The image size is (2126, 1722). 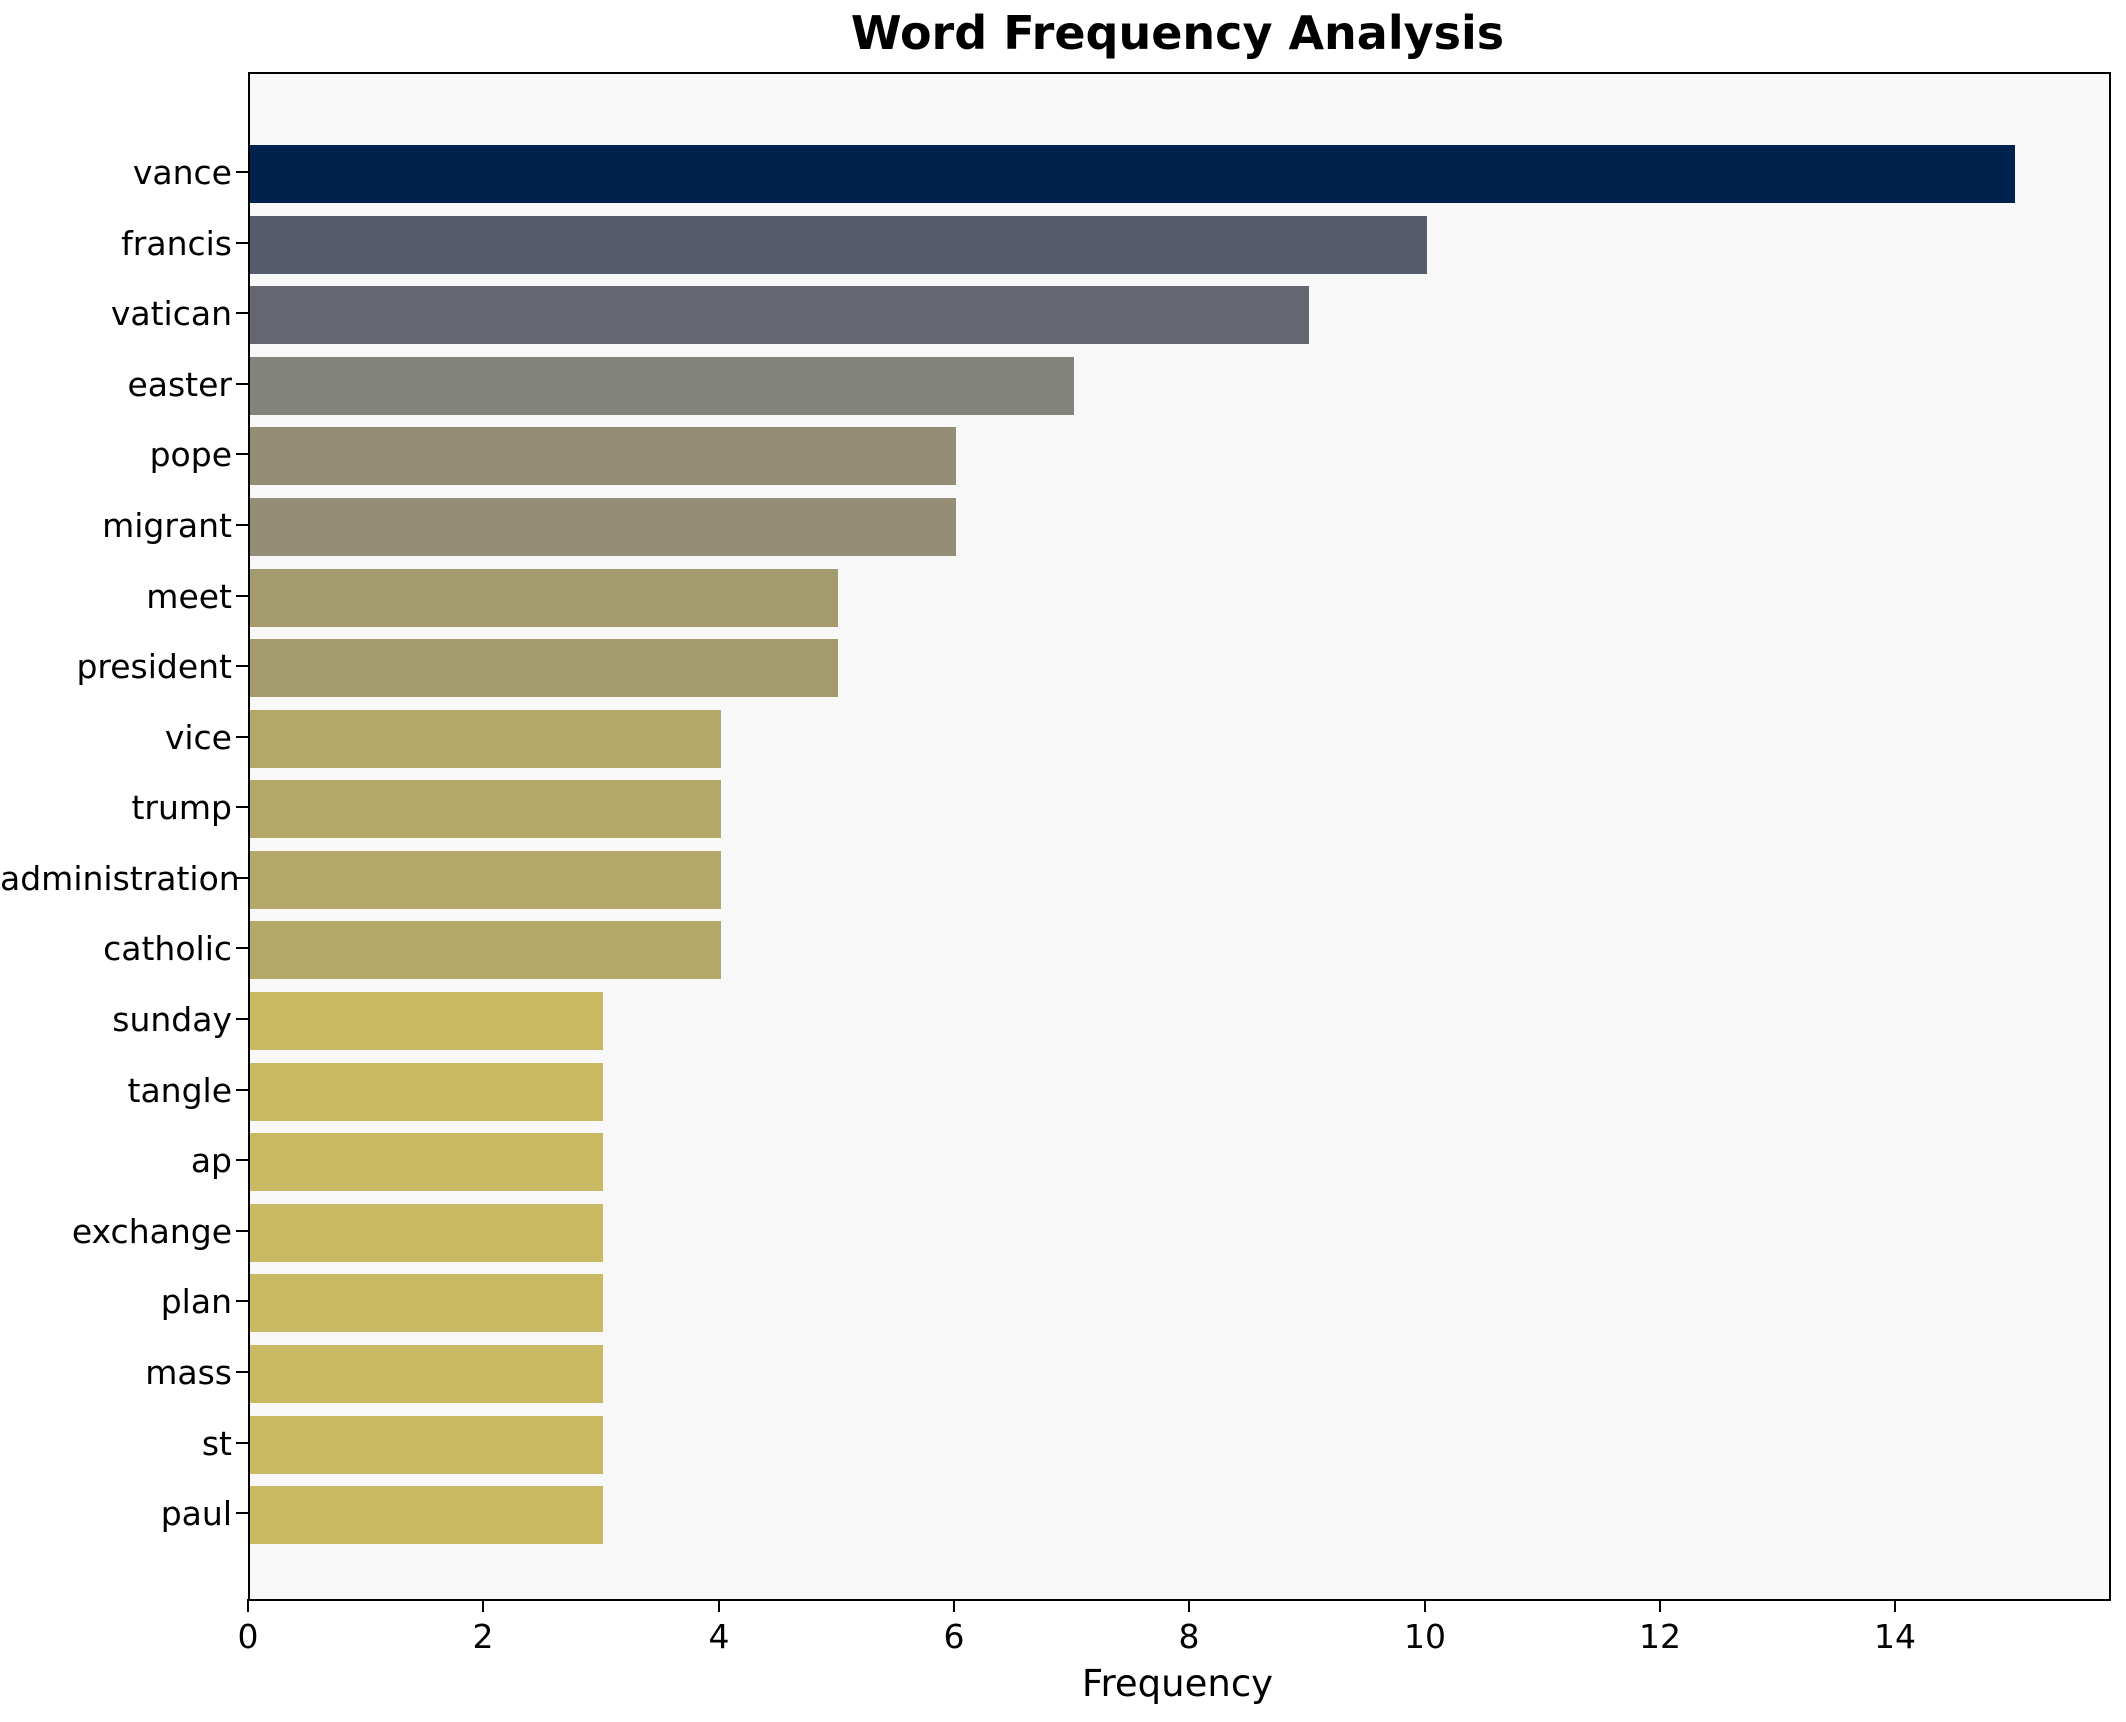 I want to click on bar-francis, so click(x=838, y=245).